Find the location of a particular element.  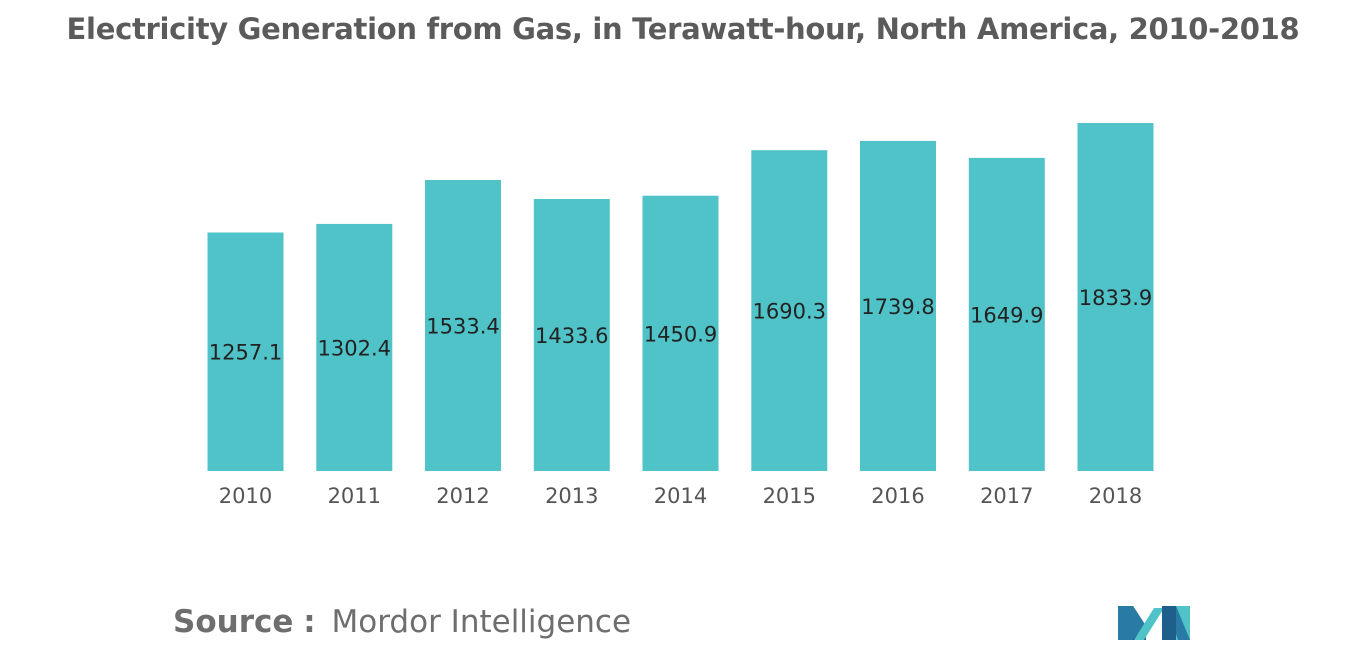

bar-2015 is located at coordinates (789, 310).